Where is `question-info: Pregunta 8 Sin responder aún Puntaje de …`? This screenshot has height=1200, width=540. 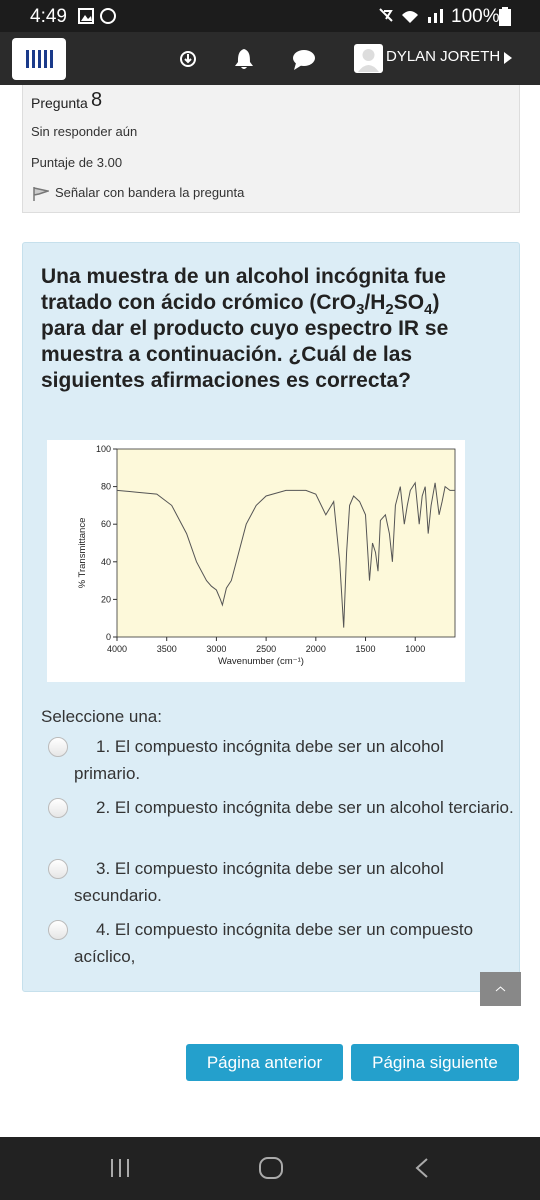 question-info: Pregunta 8 Sin responder aún Puntaje de … is located at coordinates (271, 149).